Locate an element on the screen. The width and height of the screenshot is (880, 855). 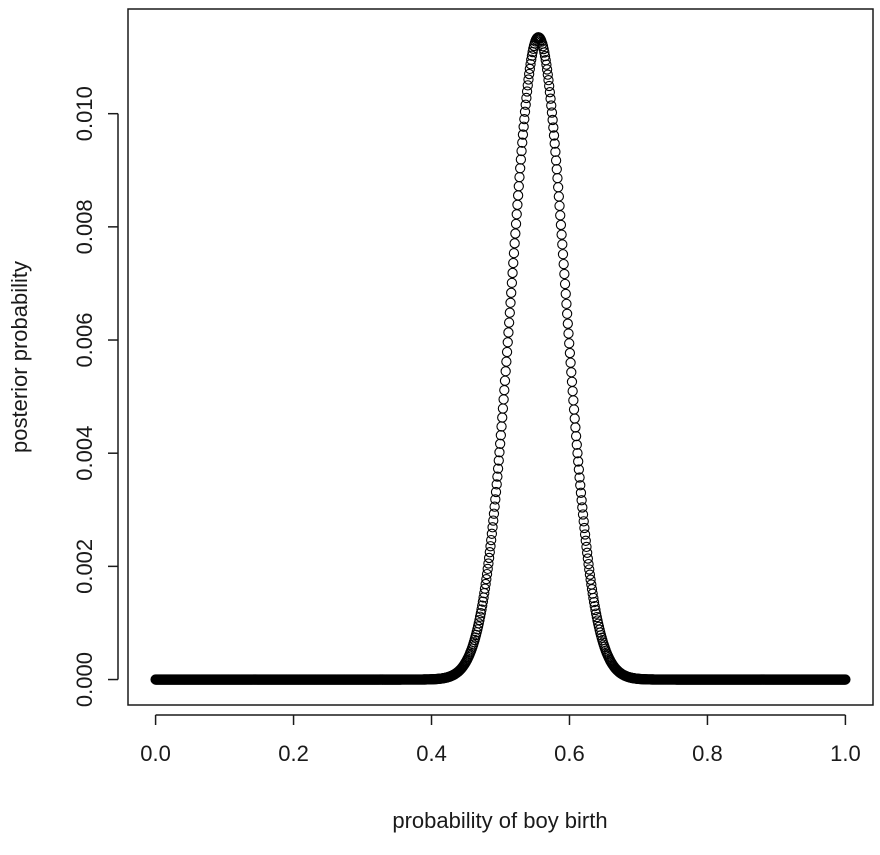
x-tick-label: 0.6 is located at coordinates (569, 753).